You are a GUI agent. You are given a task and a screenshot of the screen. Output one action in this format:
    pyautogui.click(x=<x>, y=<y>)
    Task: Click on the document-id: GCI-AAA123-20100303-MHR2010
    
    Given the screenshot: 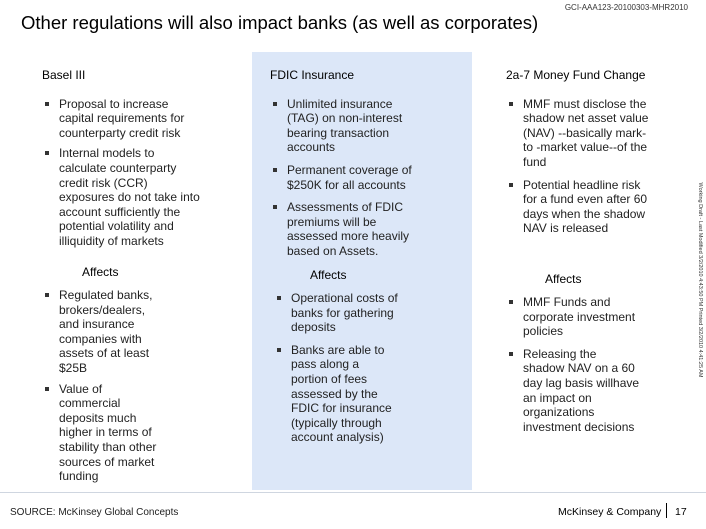 What is the action you would take?
    pyautogui.click(x=626, y=7)
    